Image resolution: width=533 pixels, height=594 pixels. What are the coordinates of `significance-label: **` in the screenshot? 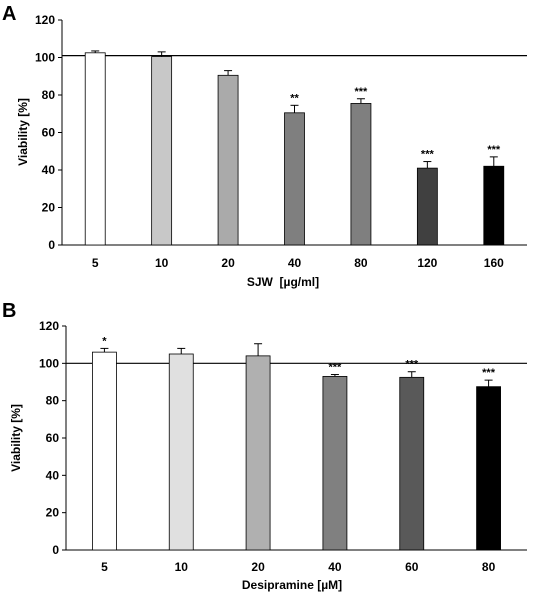 It's located at (294, 98).